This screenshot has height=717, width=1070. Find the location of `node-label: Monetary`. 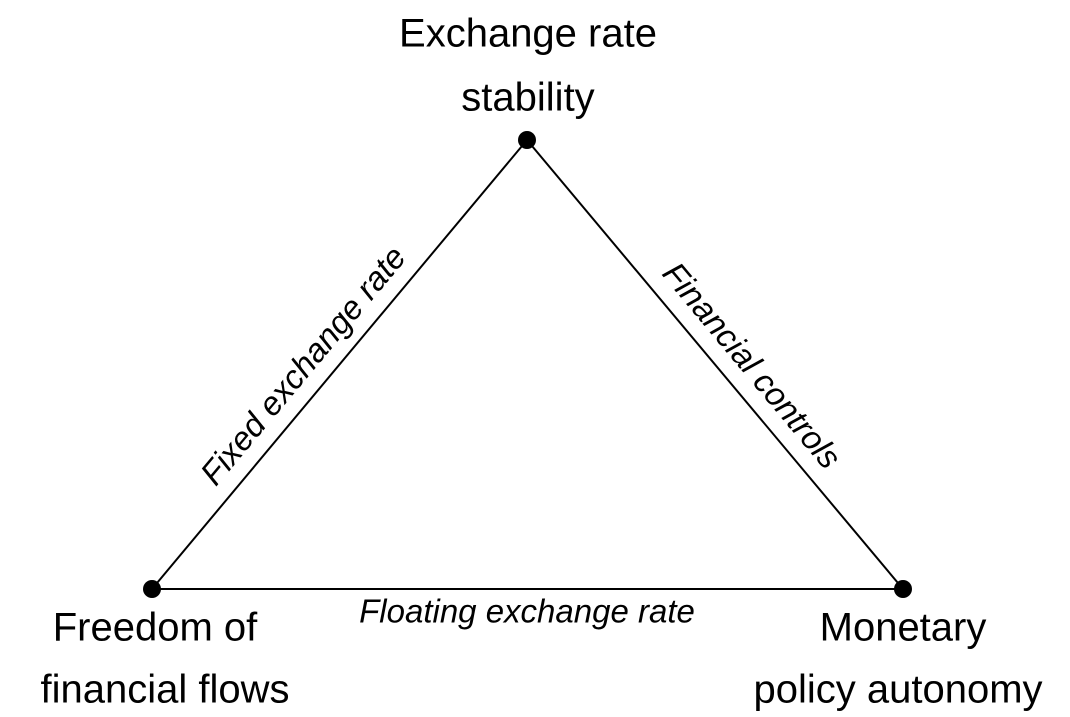

node-label: Monetary is located at coordinates (903, 628).